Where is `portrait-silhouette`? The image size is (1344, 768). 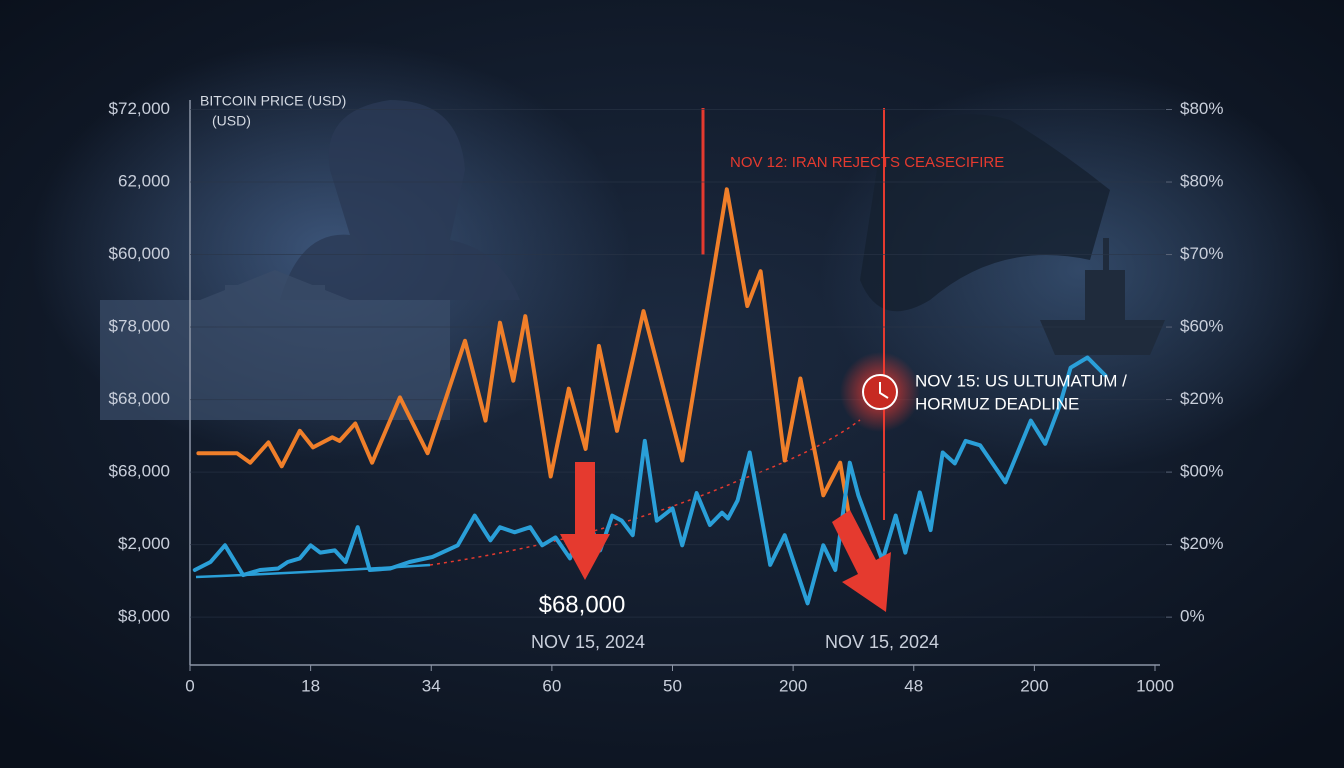
portrait-silhouette is located at coordinates (400, 200).